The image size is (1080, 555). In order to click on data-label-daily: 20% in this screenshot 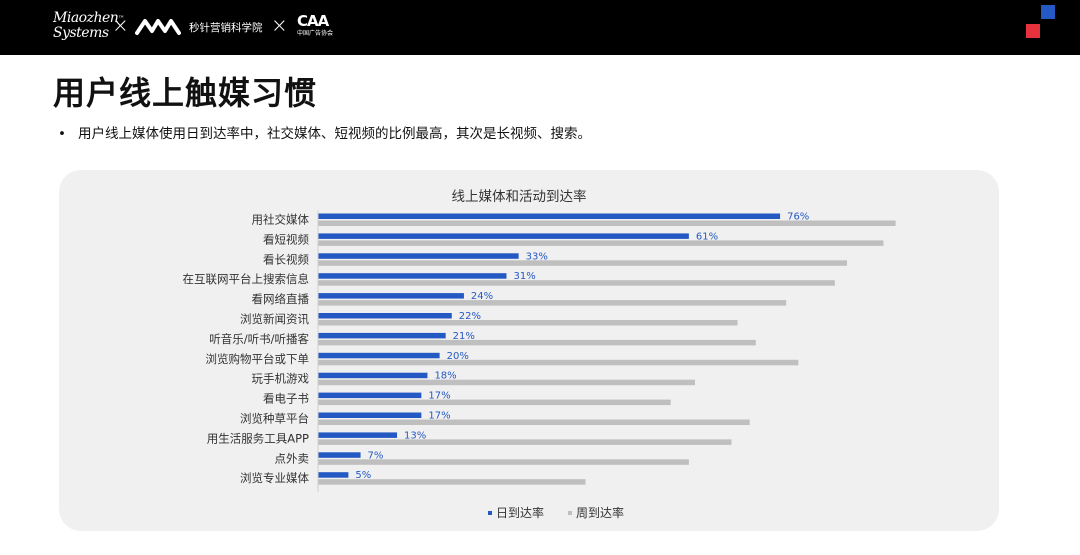, I will do `click(458, 356)`.